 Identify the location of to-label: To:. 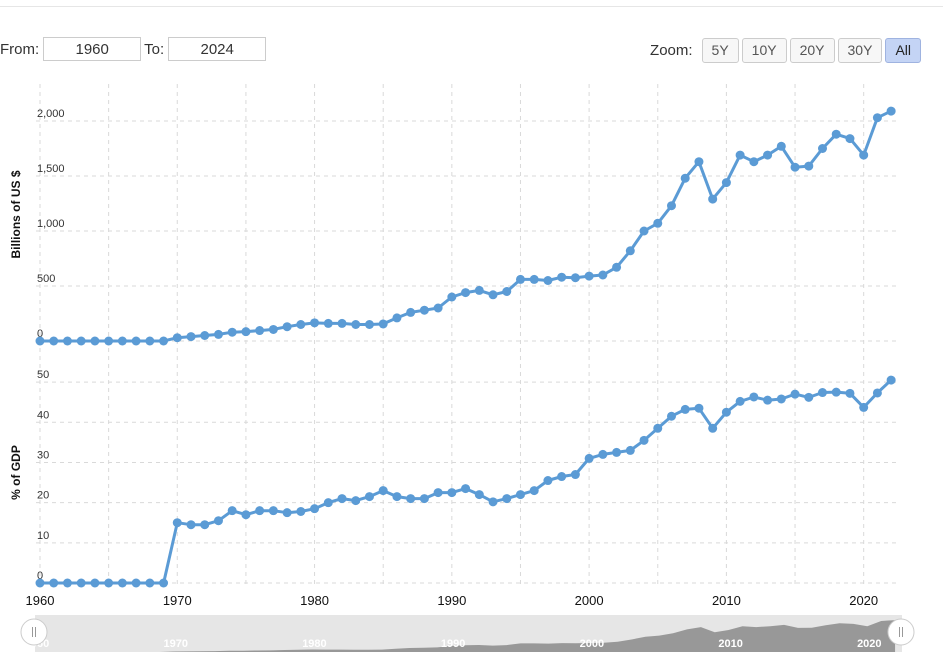
(154, 49).